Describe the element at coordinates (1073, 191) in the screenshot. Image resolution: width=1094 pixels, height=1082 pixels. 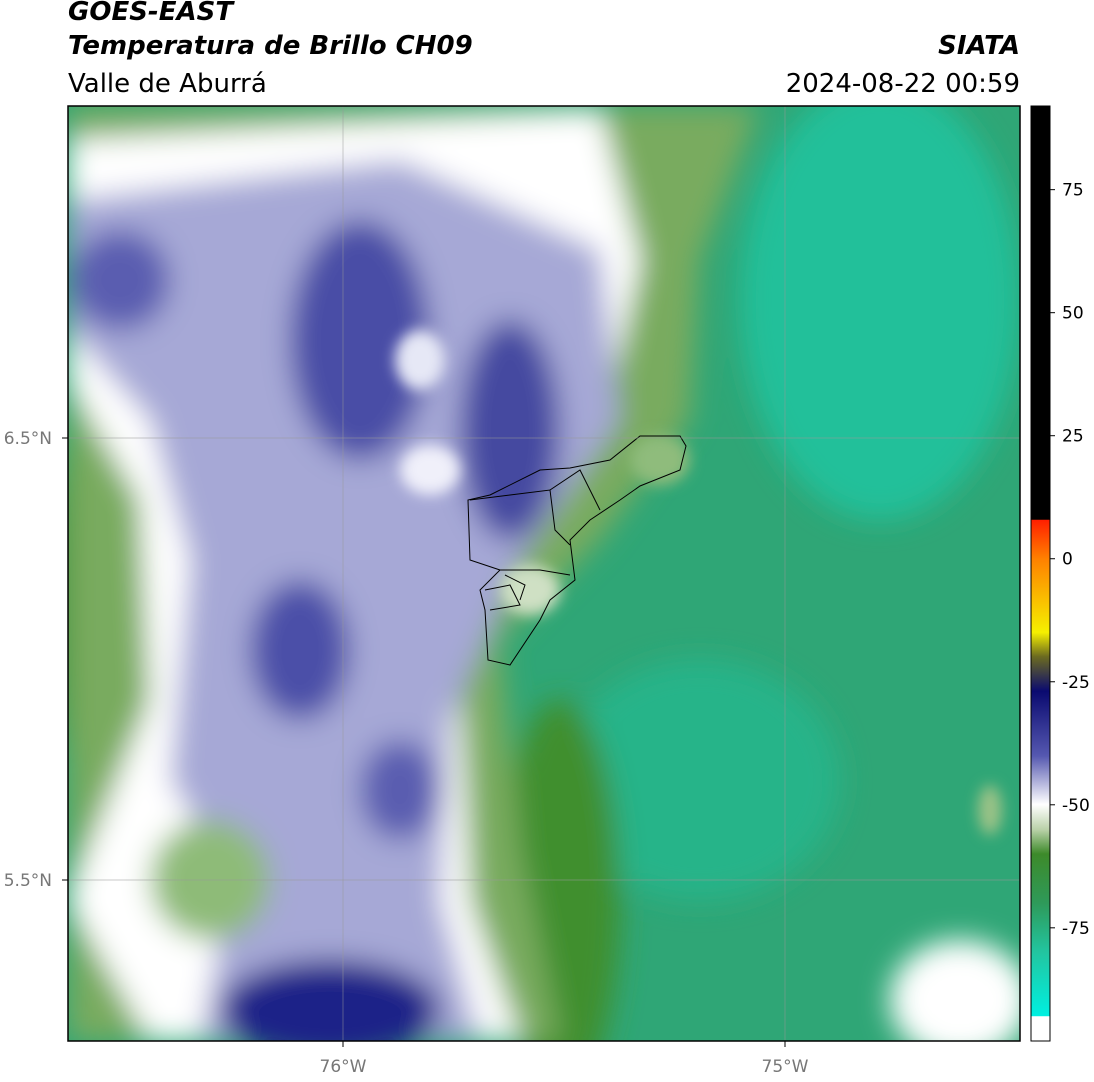
I see `colorbar-tick-label: 75` at that location.